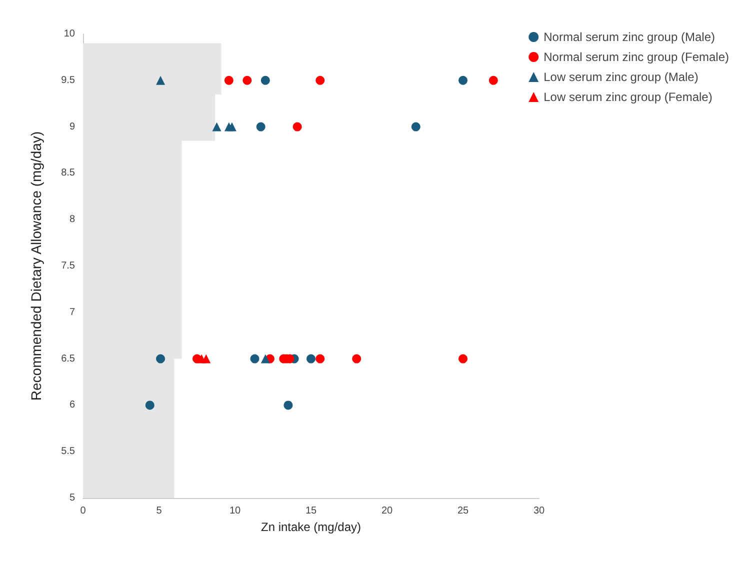 This screenshot has width=750, height=563. I want to click on y-tick-label: 7.5, so click(68, 266).